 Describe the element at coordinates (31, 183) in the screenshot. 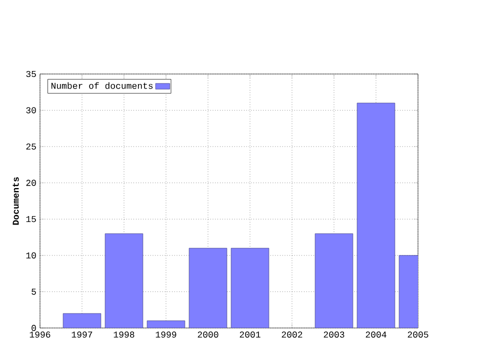

I see `y-tick-label: 20` at that location.